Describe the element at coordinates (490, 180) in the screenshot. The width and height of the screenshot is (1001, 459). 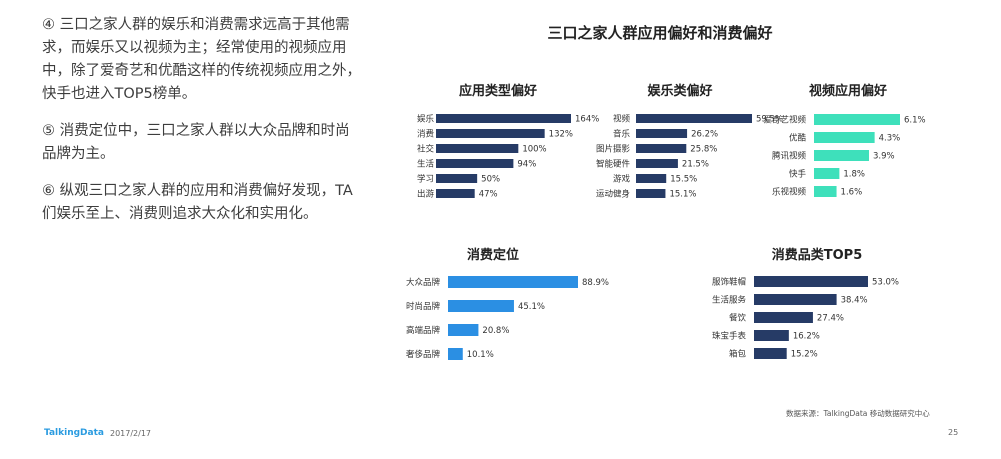
I see `value-label: 50%` at that location.